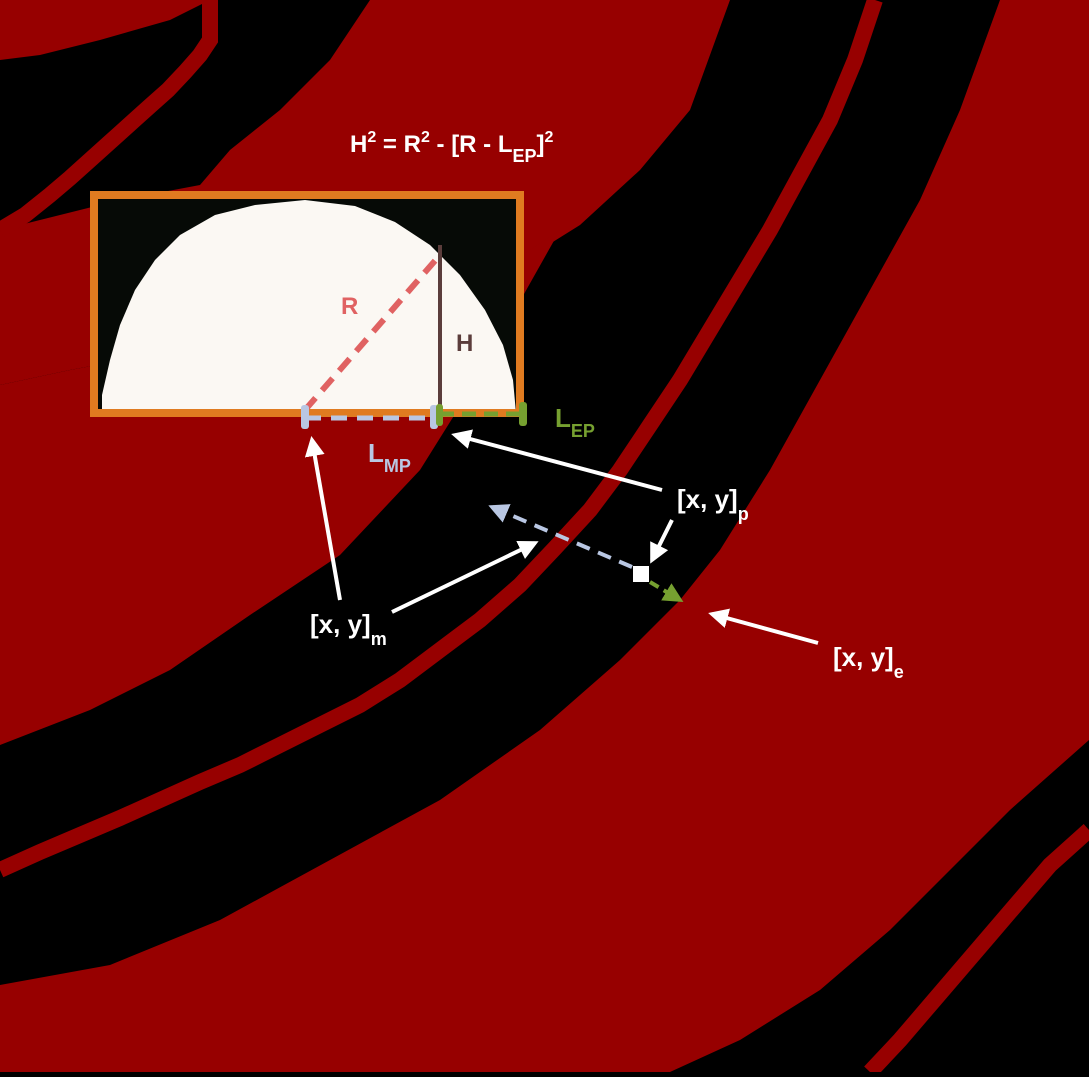 This screenshot has width=1089, height=1077. What do you see at coordinates (707, 499) in the screenshot?
I see `xyp-main: [x, y]` at bounding box center [707, 499].